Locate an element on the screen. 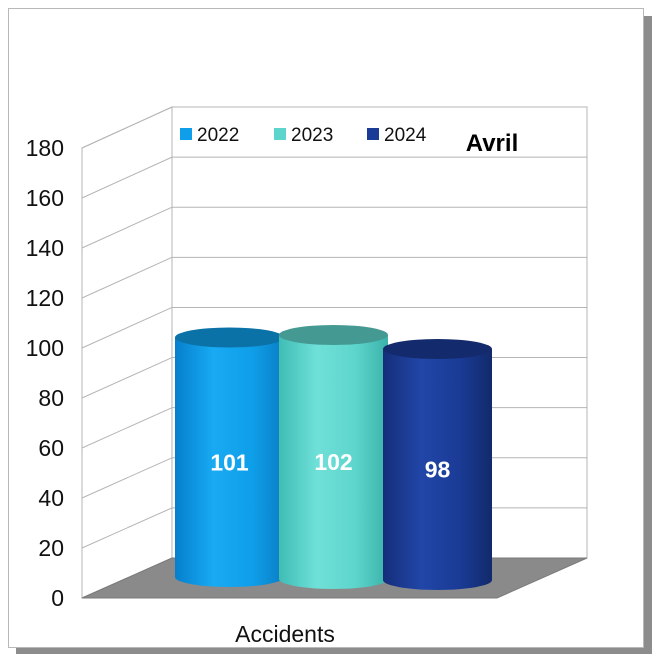 Image resolution: width=658 pixels, height=660 pixels. bar-2022: 101 is located at coordinates (229, 457).